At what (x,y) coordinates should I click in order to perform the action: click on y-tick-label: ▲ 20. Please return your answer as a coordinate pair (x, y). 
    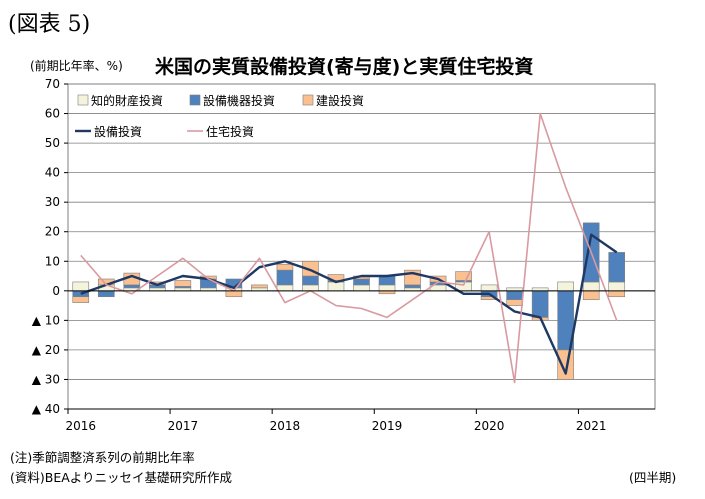
    Looking at the image, I should click on (46, 350).